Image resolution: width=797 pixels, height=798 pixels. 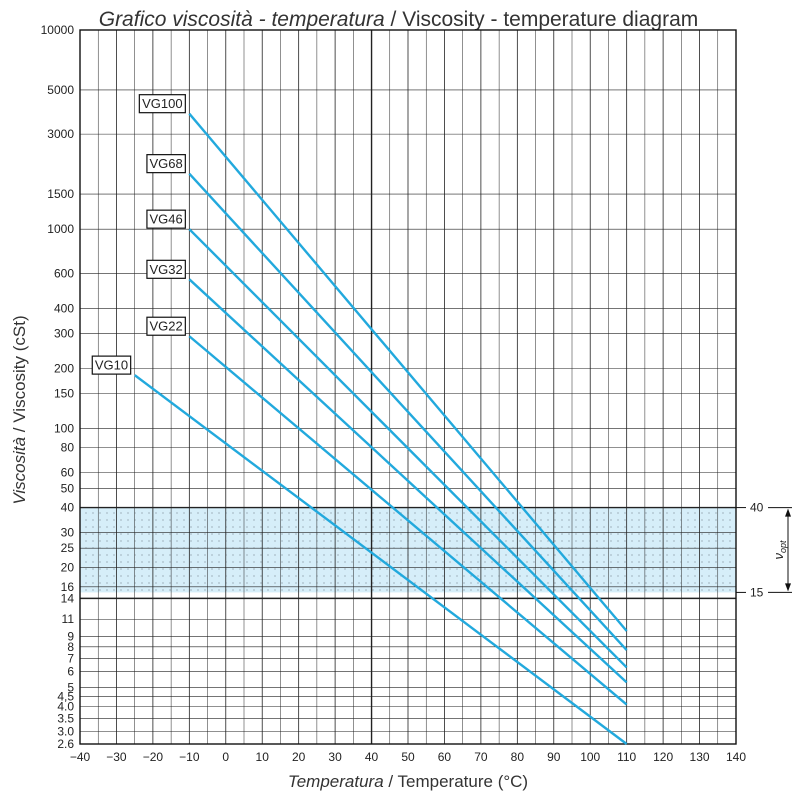 What do you see at coordinates (372, 757) in the screenshot?
I see `x-tick-label: 40` at bounding box center [372, 757].